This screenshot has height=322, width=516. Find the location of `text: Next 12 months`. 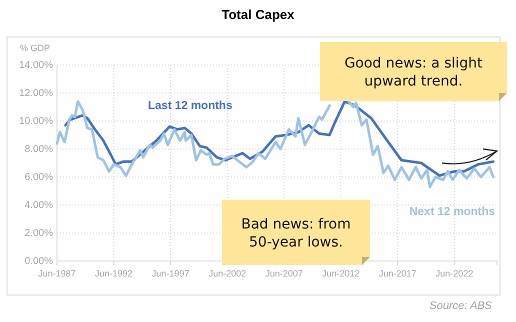

text: Next 12 months is located at coordinates (452, 212).